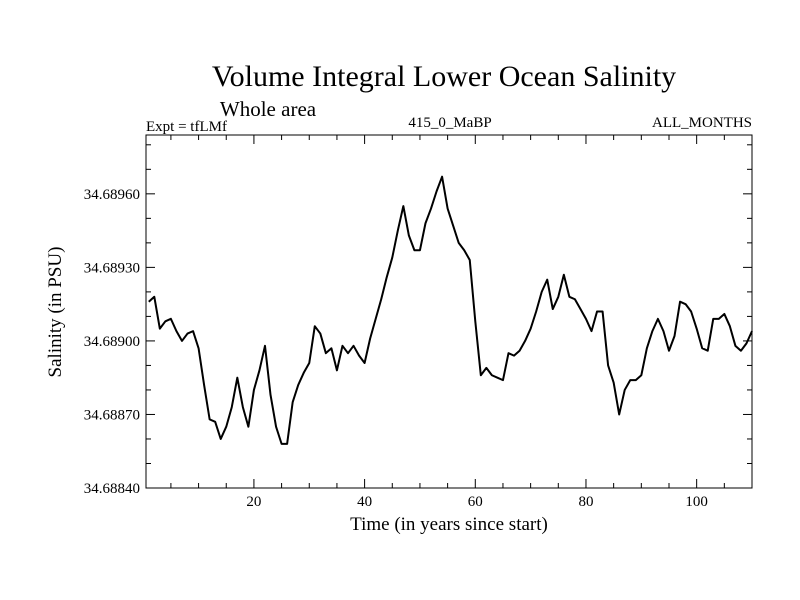 This screenshot has width=800, height=600. Describe the element at coordinates (112, 268) in the screenshot. I see `y-tick-label: 34.68930` at that location.